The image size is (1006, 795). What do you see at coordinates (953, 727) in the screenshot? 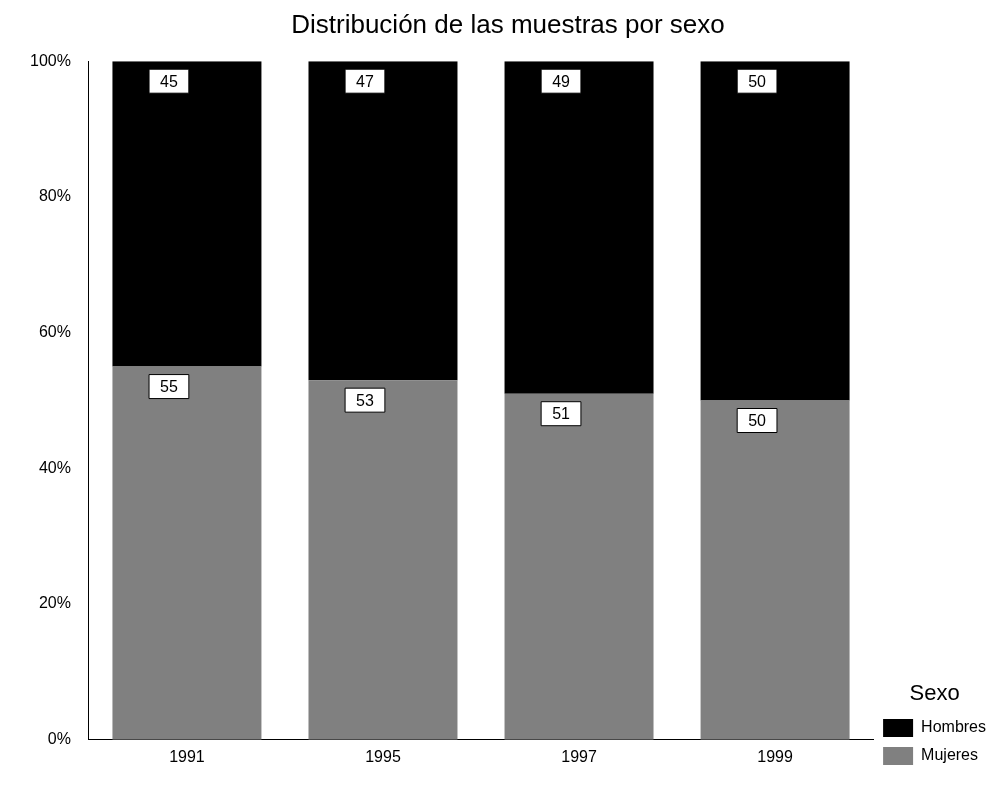
I see `legend-label: Hombres` at bounding box center [953, 727].